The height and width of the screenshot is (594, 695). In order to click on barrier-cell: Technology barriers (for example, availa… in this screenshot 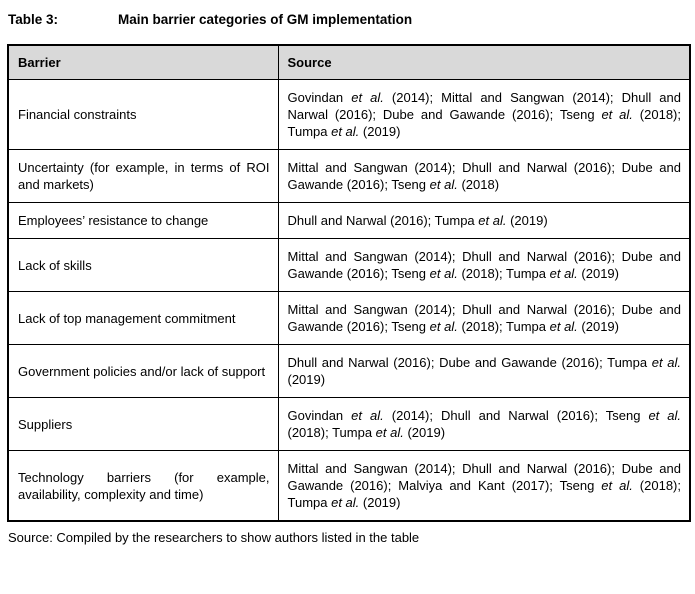, I will do `click(143, 486)`.